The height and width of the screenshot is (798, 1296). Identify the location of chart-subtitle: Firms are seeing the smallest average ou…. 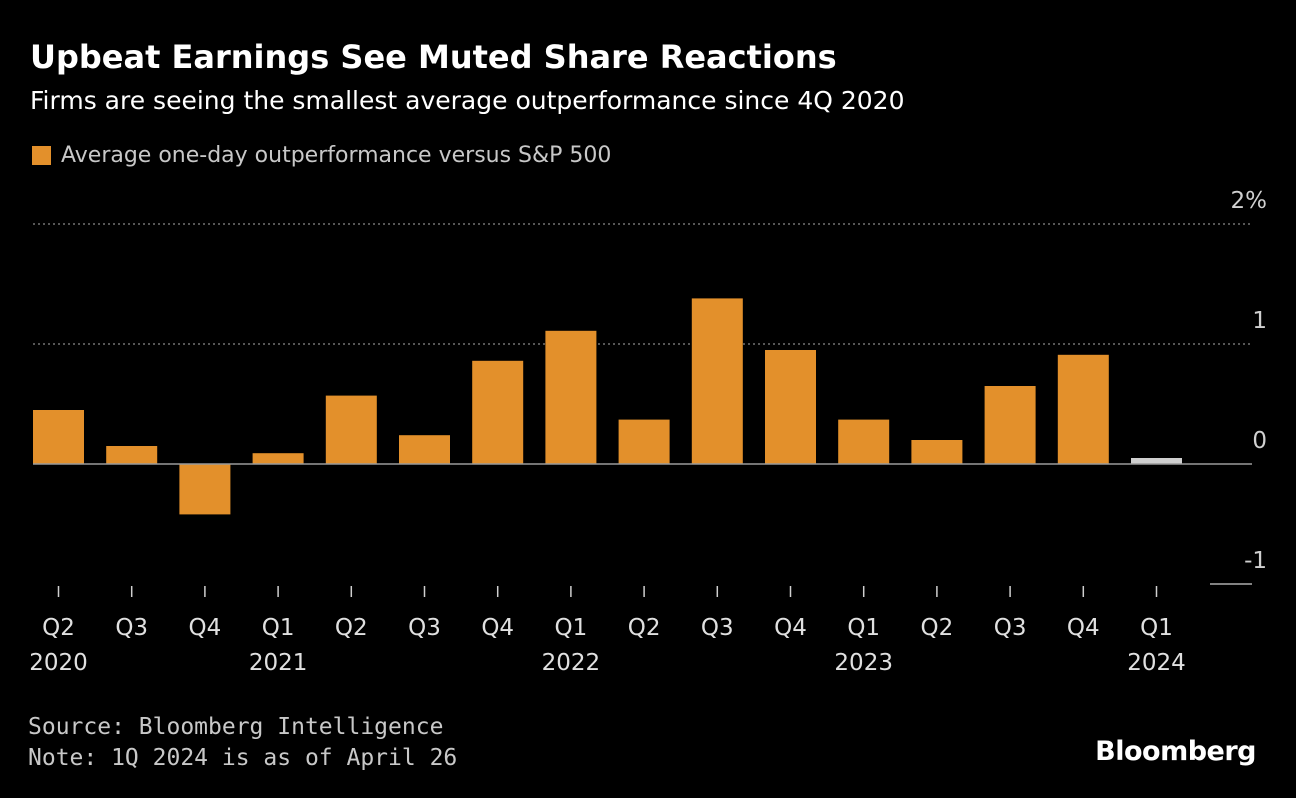
(467, 100).